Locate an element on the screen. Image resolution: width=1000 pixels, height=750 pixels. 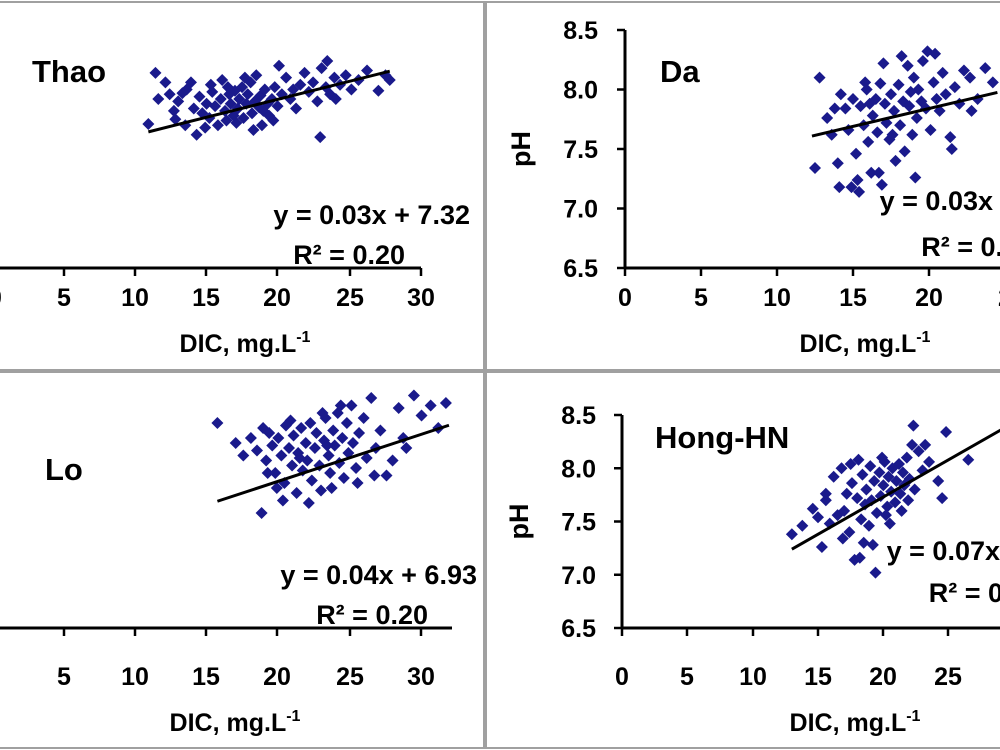
regression-equation: y = 0.03x is located at coordinates (936, 201).